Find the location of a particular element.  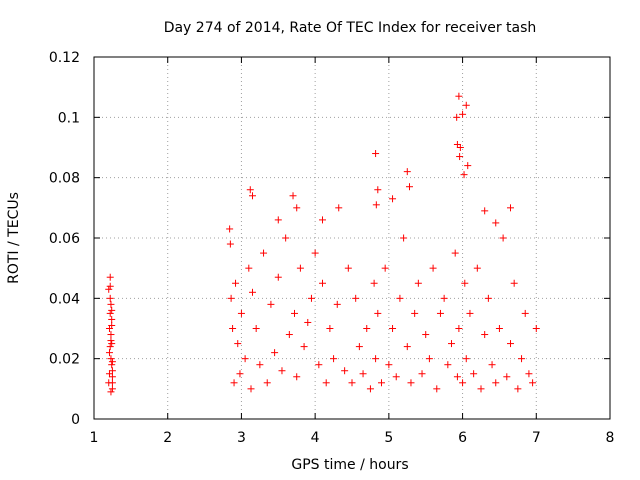

x-tick-label: 3 is located at coordinates (241, 438).